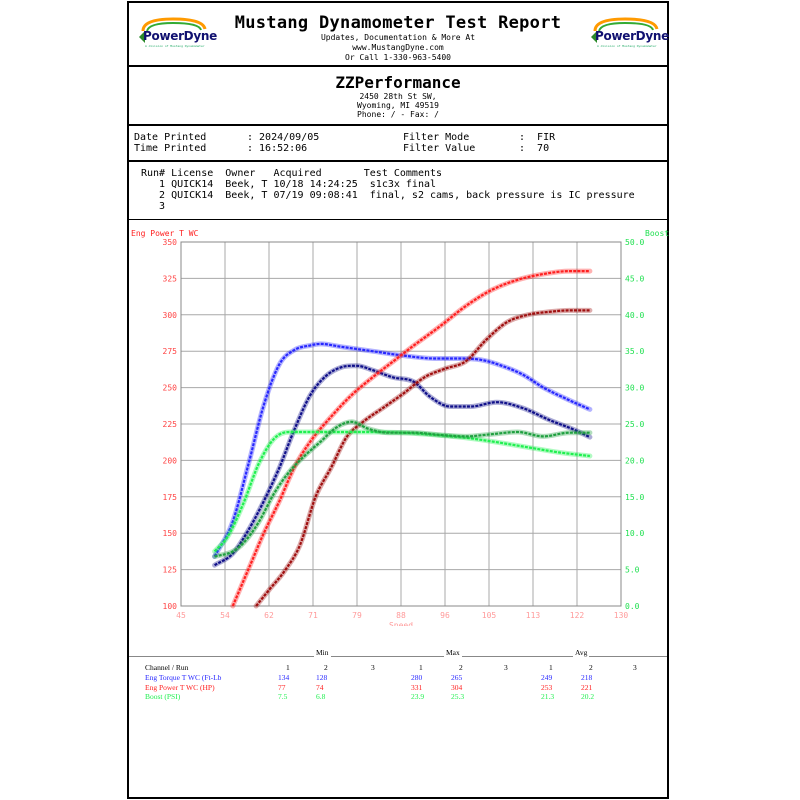  What do you see at coordinates (634, 460) in the screenshot?
I see `y-right-tick-label: 20.0` at bounding box center [634, 460].